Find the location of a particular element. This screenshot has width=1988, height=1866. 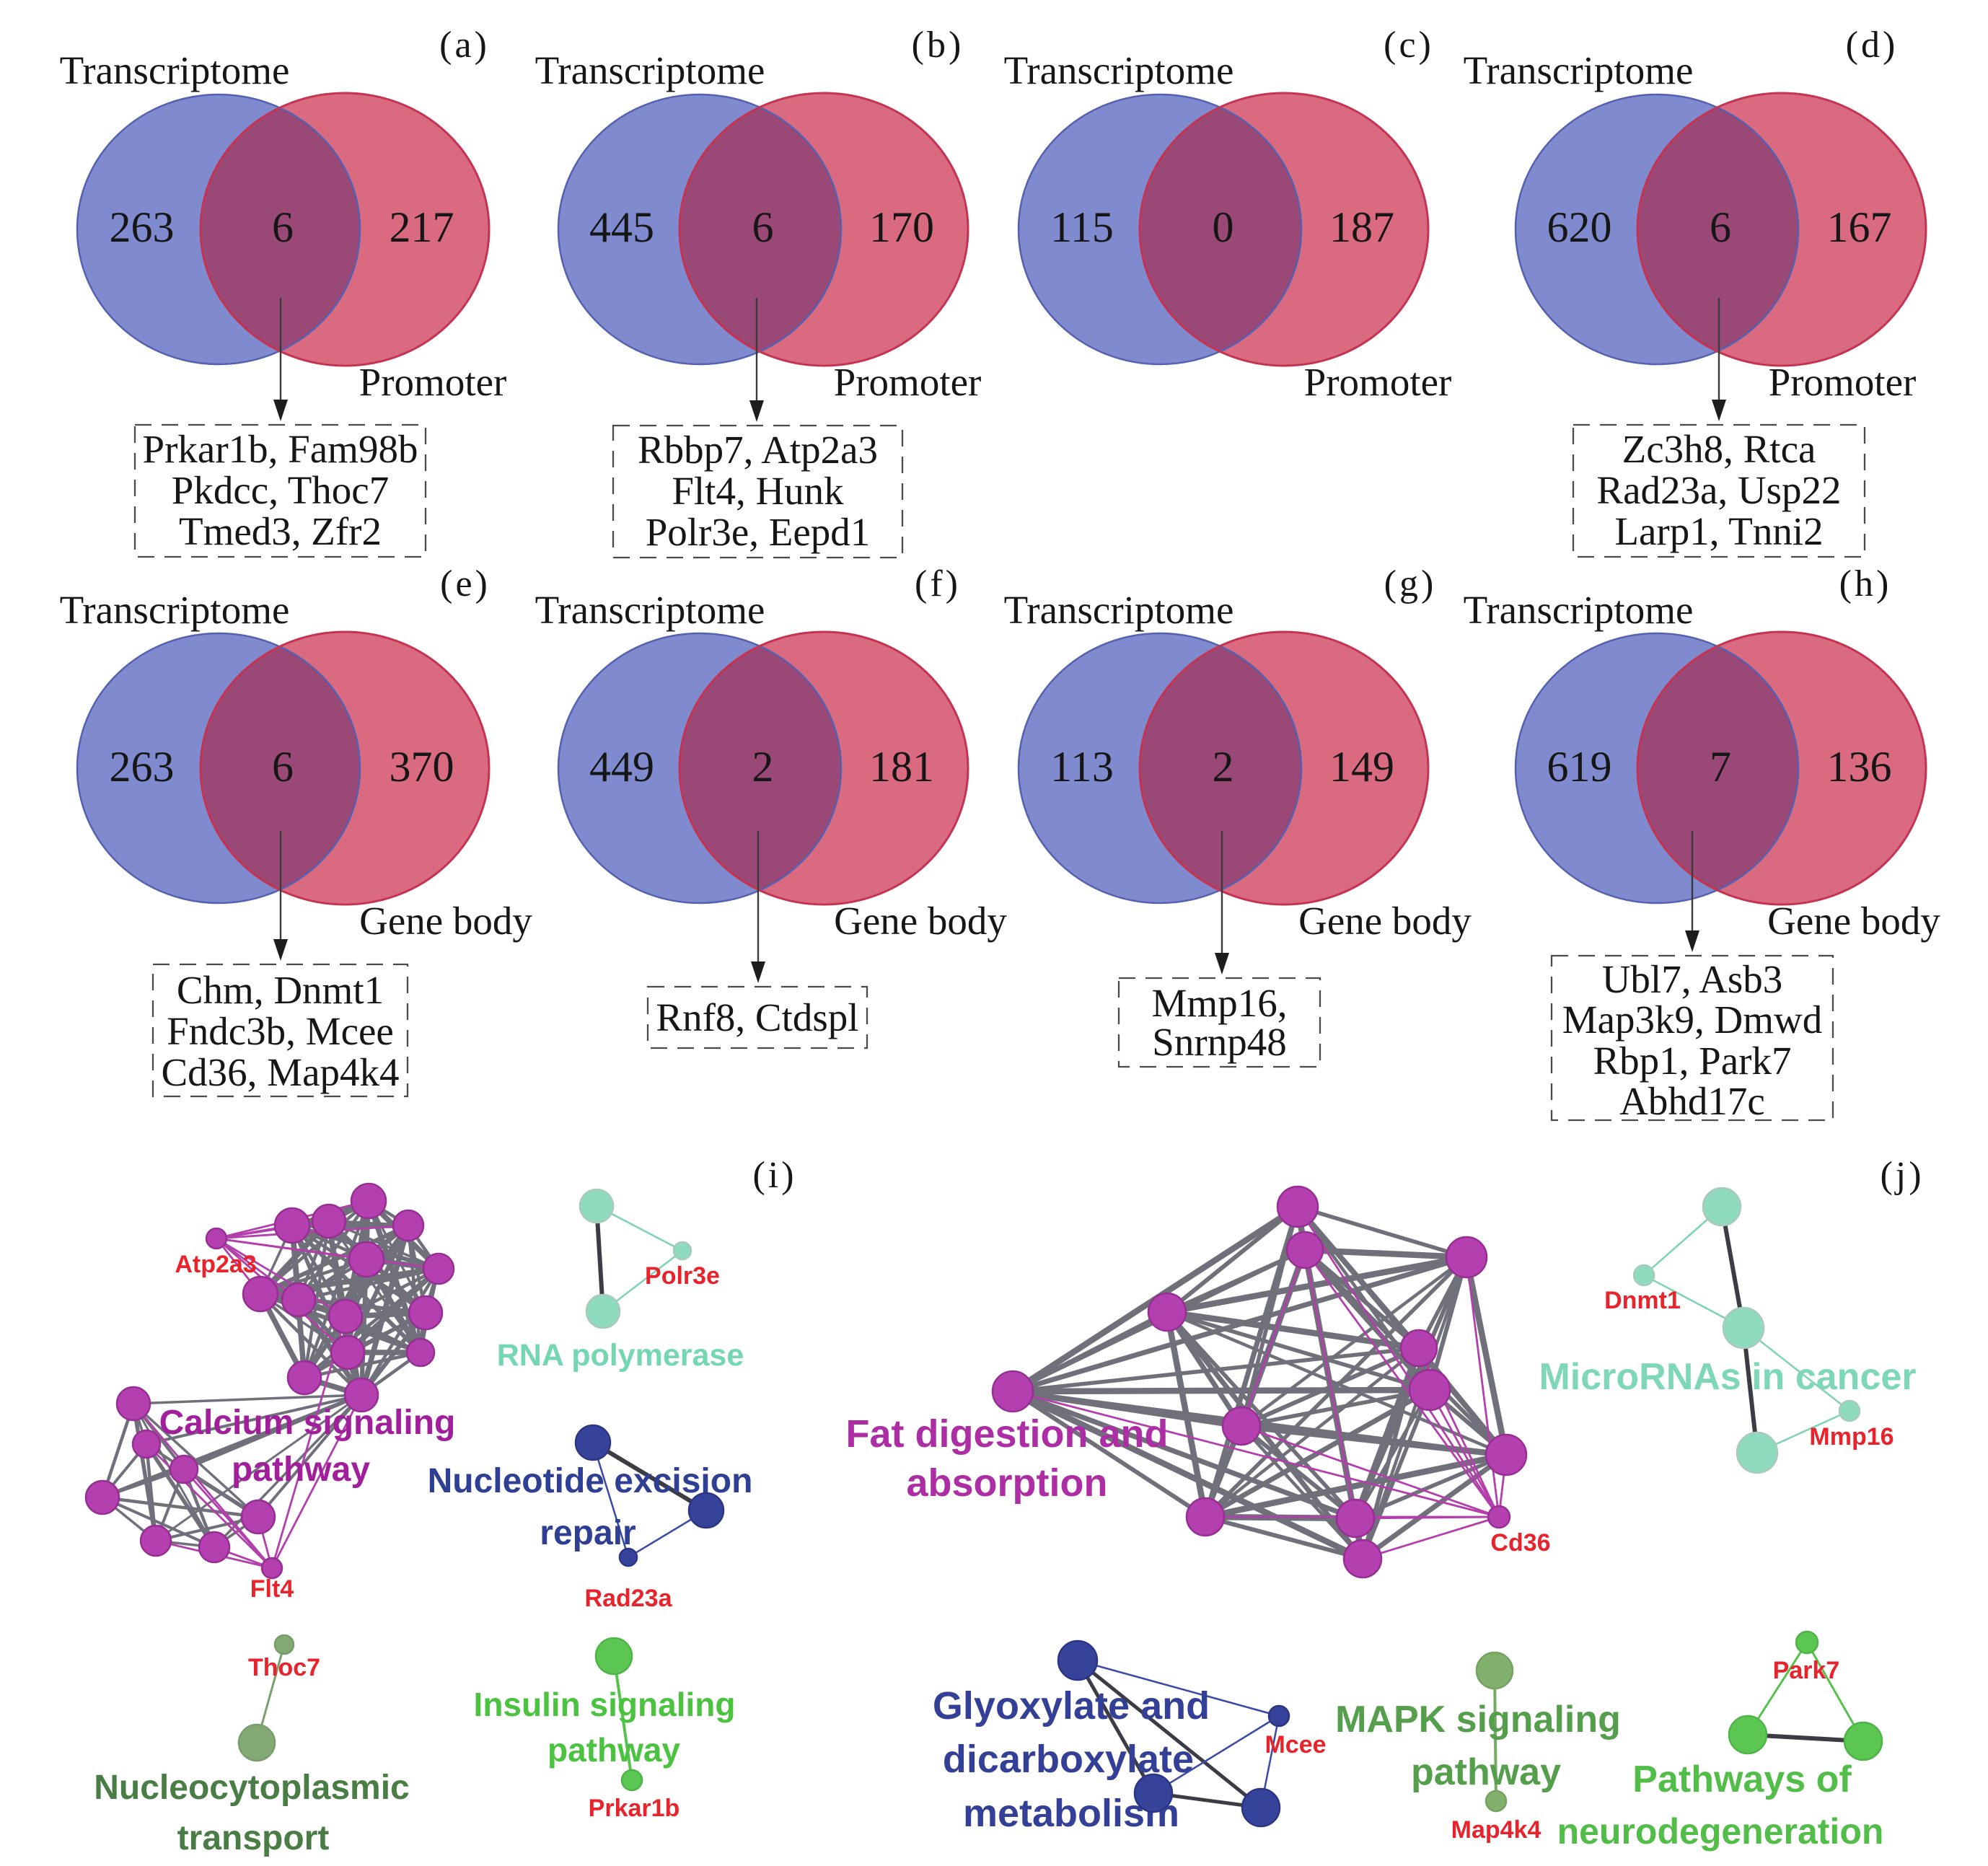

svg-text: (h) is located at coordinates (1866, 583).